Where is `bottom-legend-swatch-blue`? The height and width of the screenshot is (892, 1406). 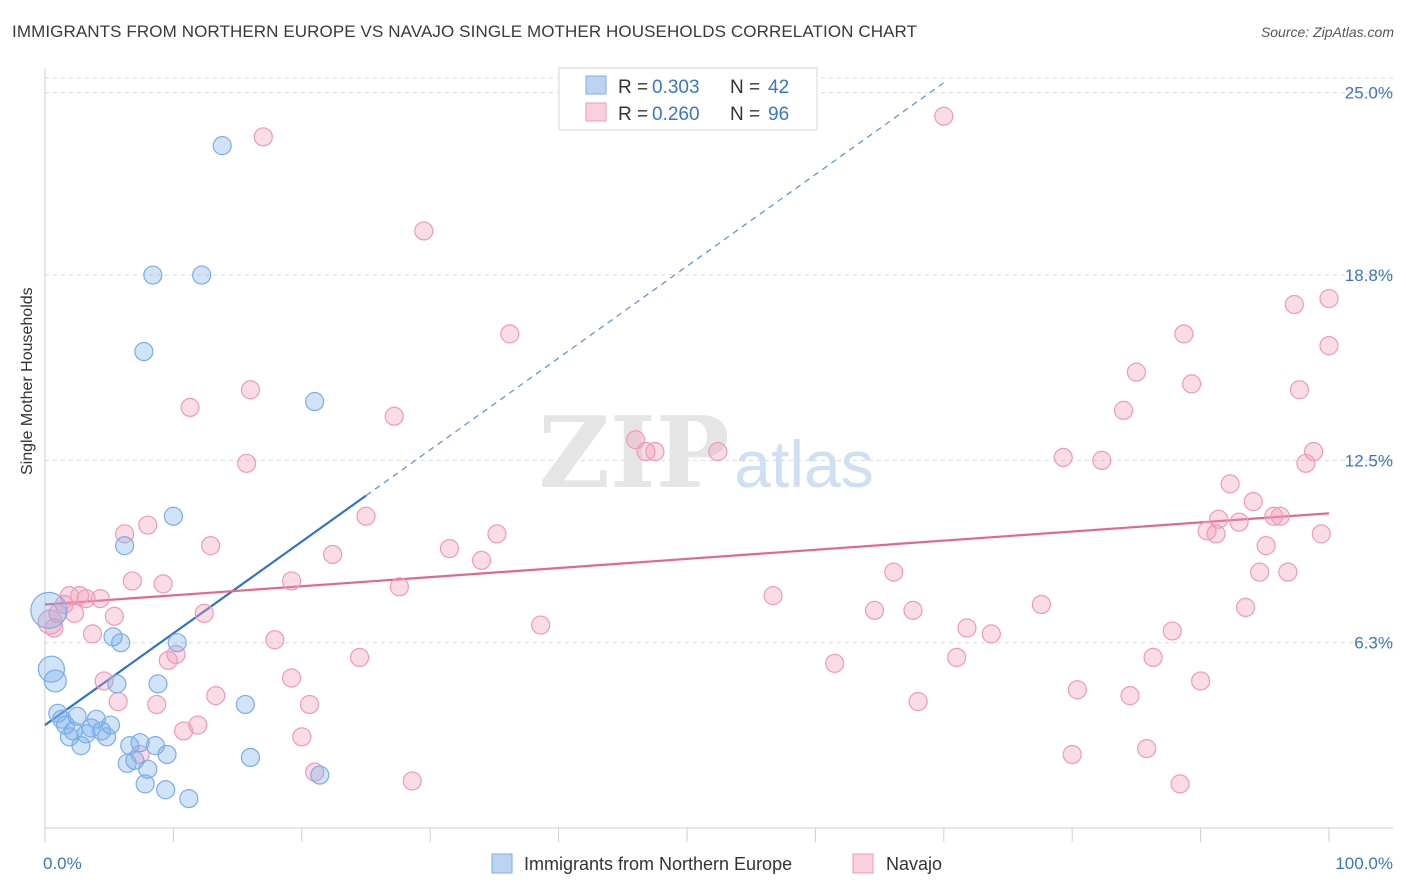
bottom-legend-swatch-blue is located at coordinates (502, 863).